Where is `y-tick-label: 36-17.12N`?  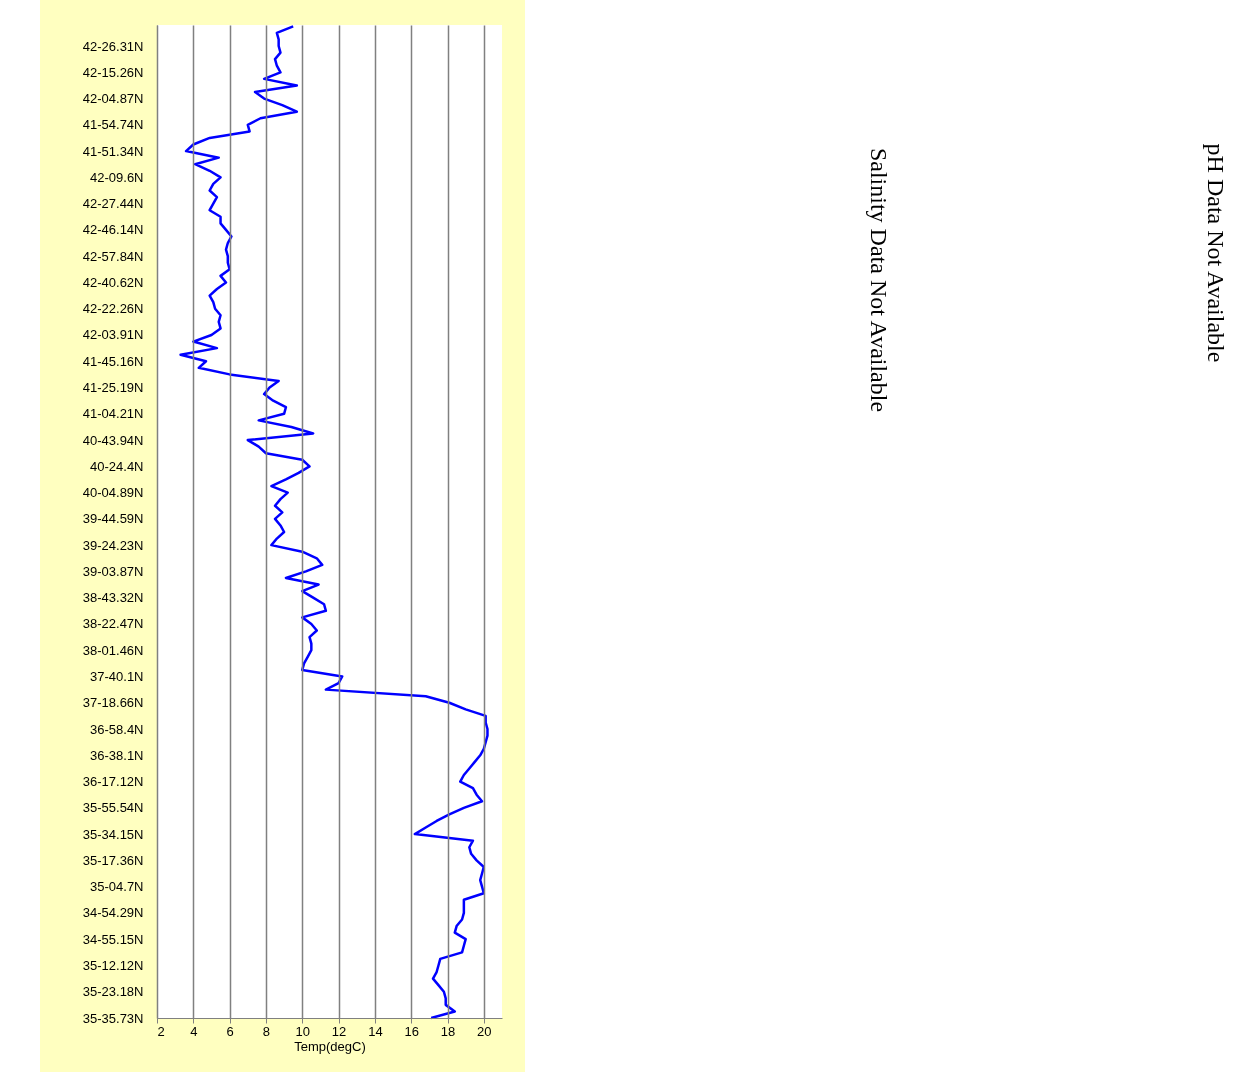
y-tick-label: 36-17.12N is located at coordinates (113, 782).